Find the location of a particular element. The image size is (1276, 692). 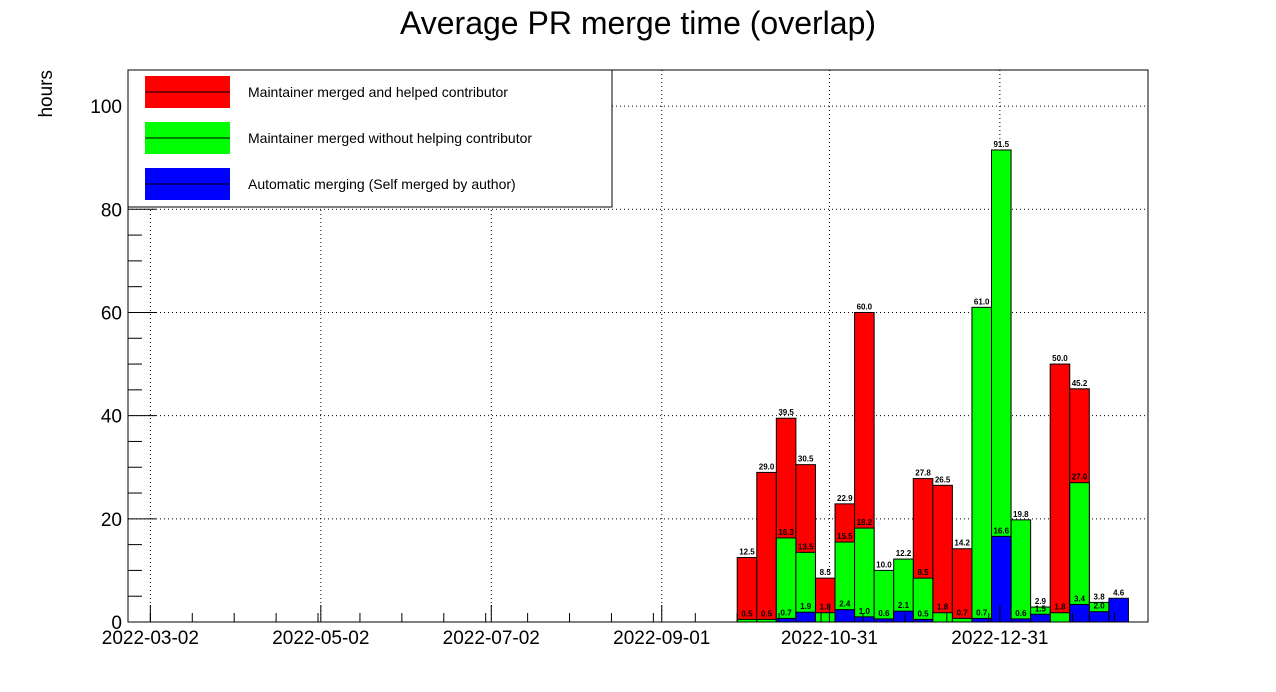

y-tick-label: 80 is located at coordinates (111, 210).